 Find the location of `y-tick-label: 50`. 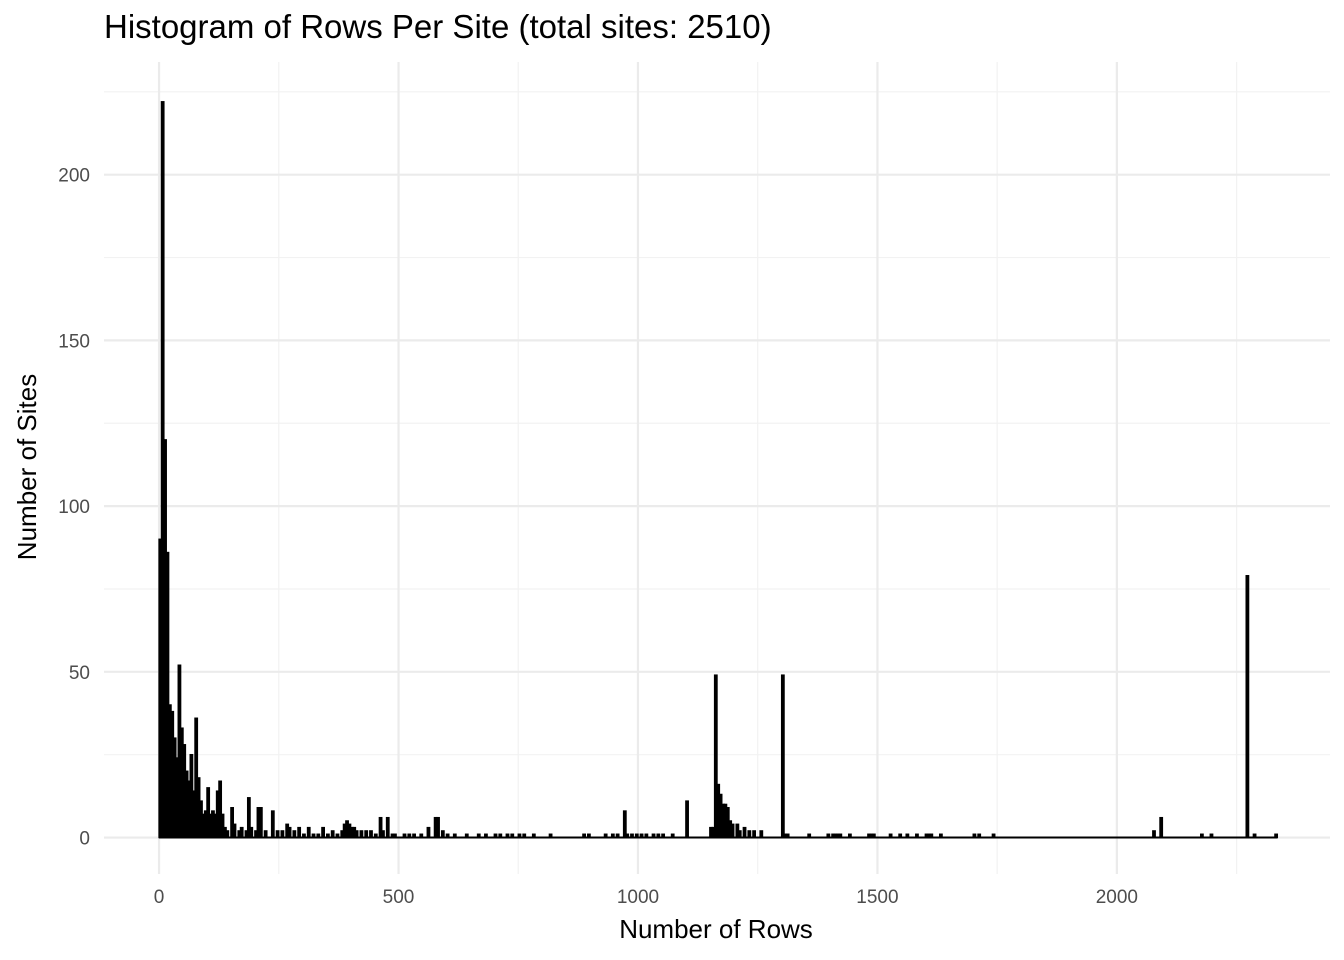

y-tick-label: 50 is located at coordinates (79, 673).